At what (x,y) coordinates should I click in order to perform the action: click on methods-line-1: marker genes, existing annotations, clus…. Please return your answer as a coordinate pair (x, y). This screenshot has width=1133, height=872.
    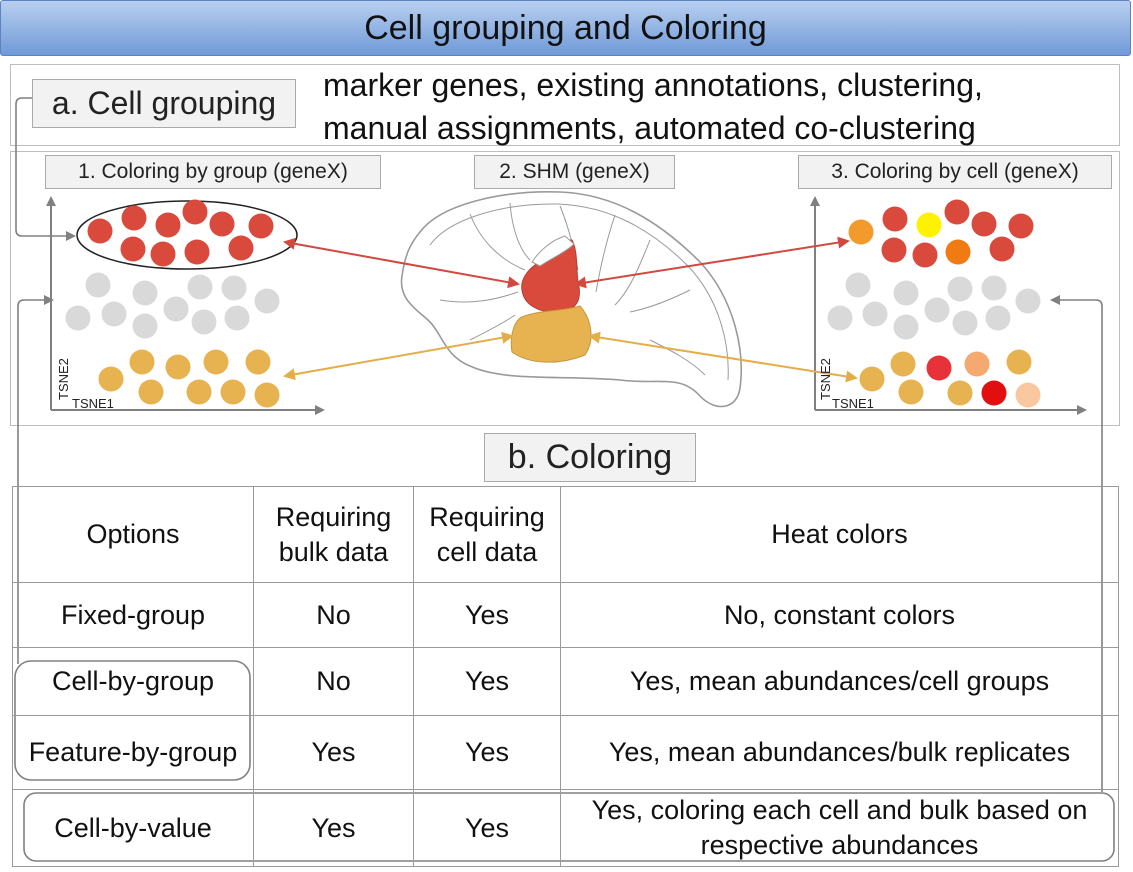
    Looking at the image, I should click on (653, 85).